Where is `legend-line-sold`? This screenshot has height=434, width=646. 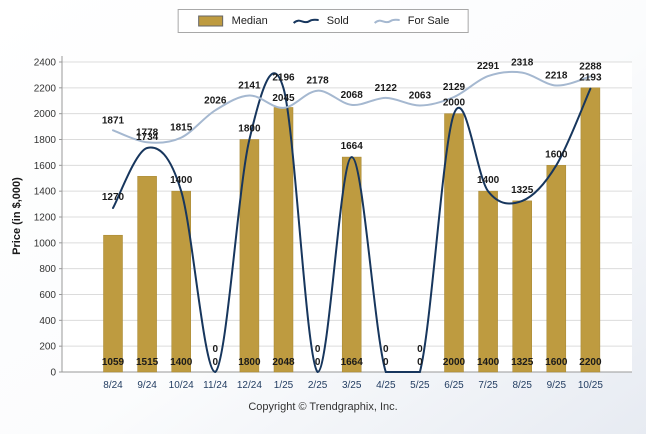 legend-line-sold is located at coordinates (306, 21).